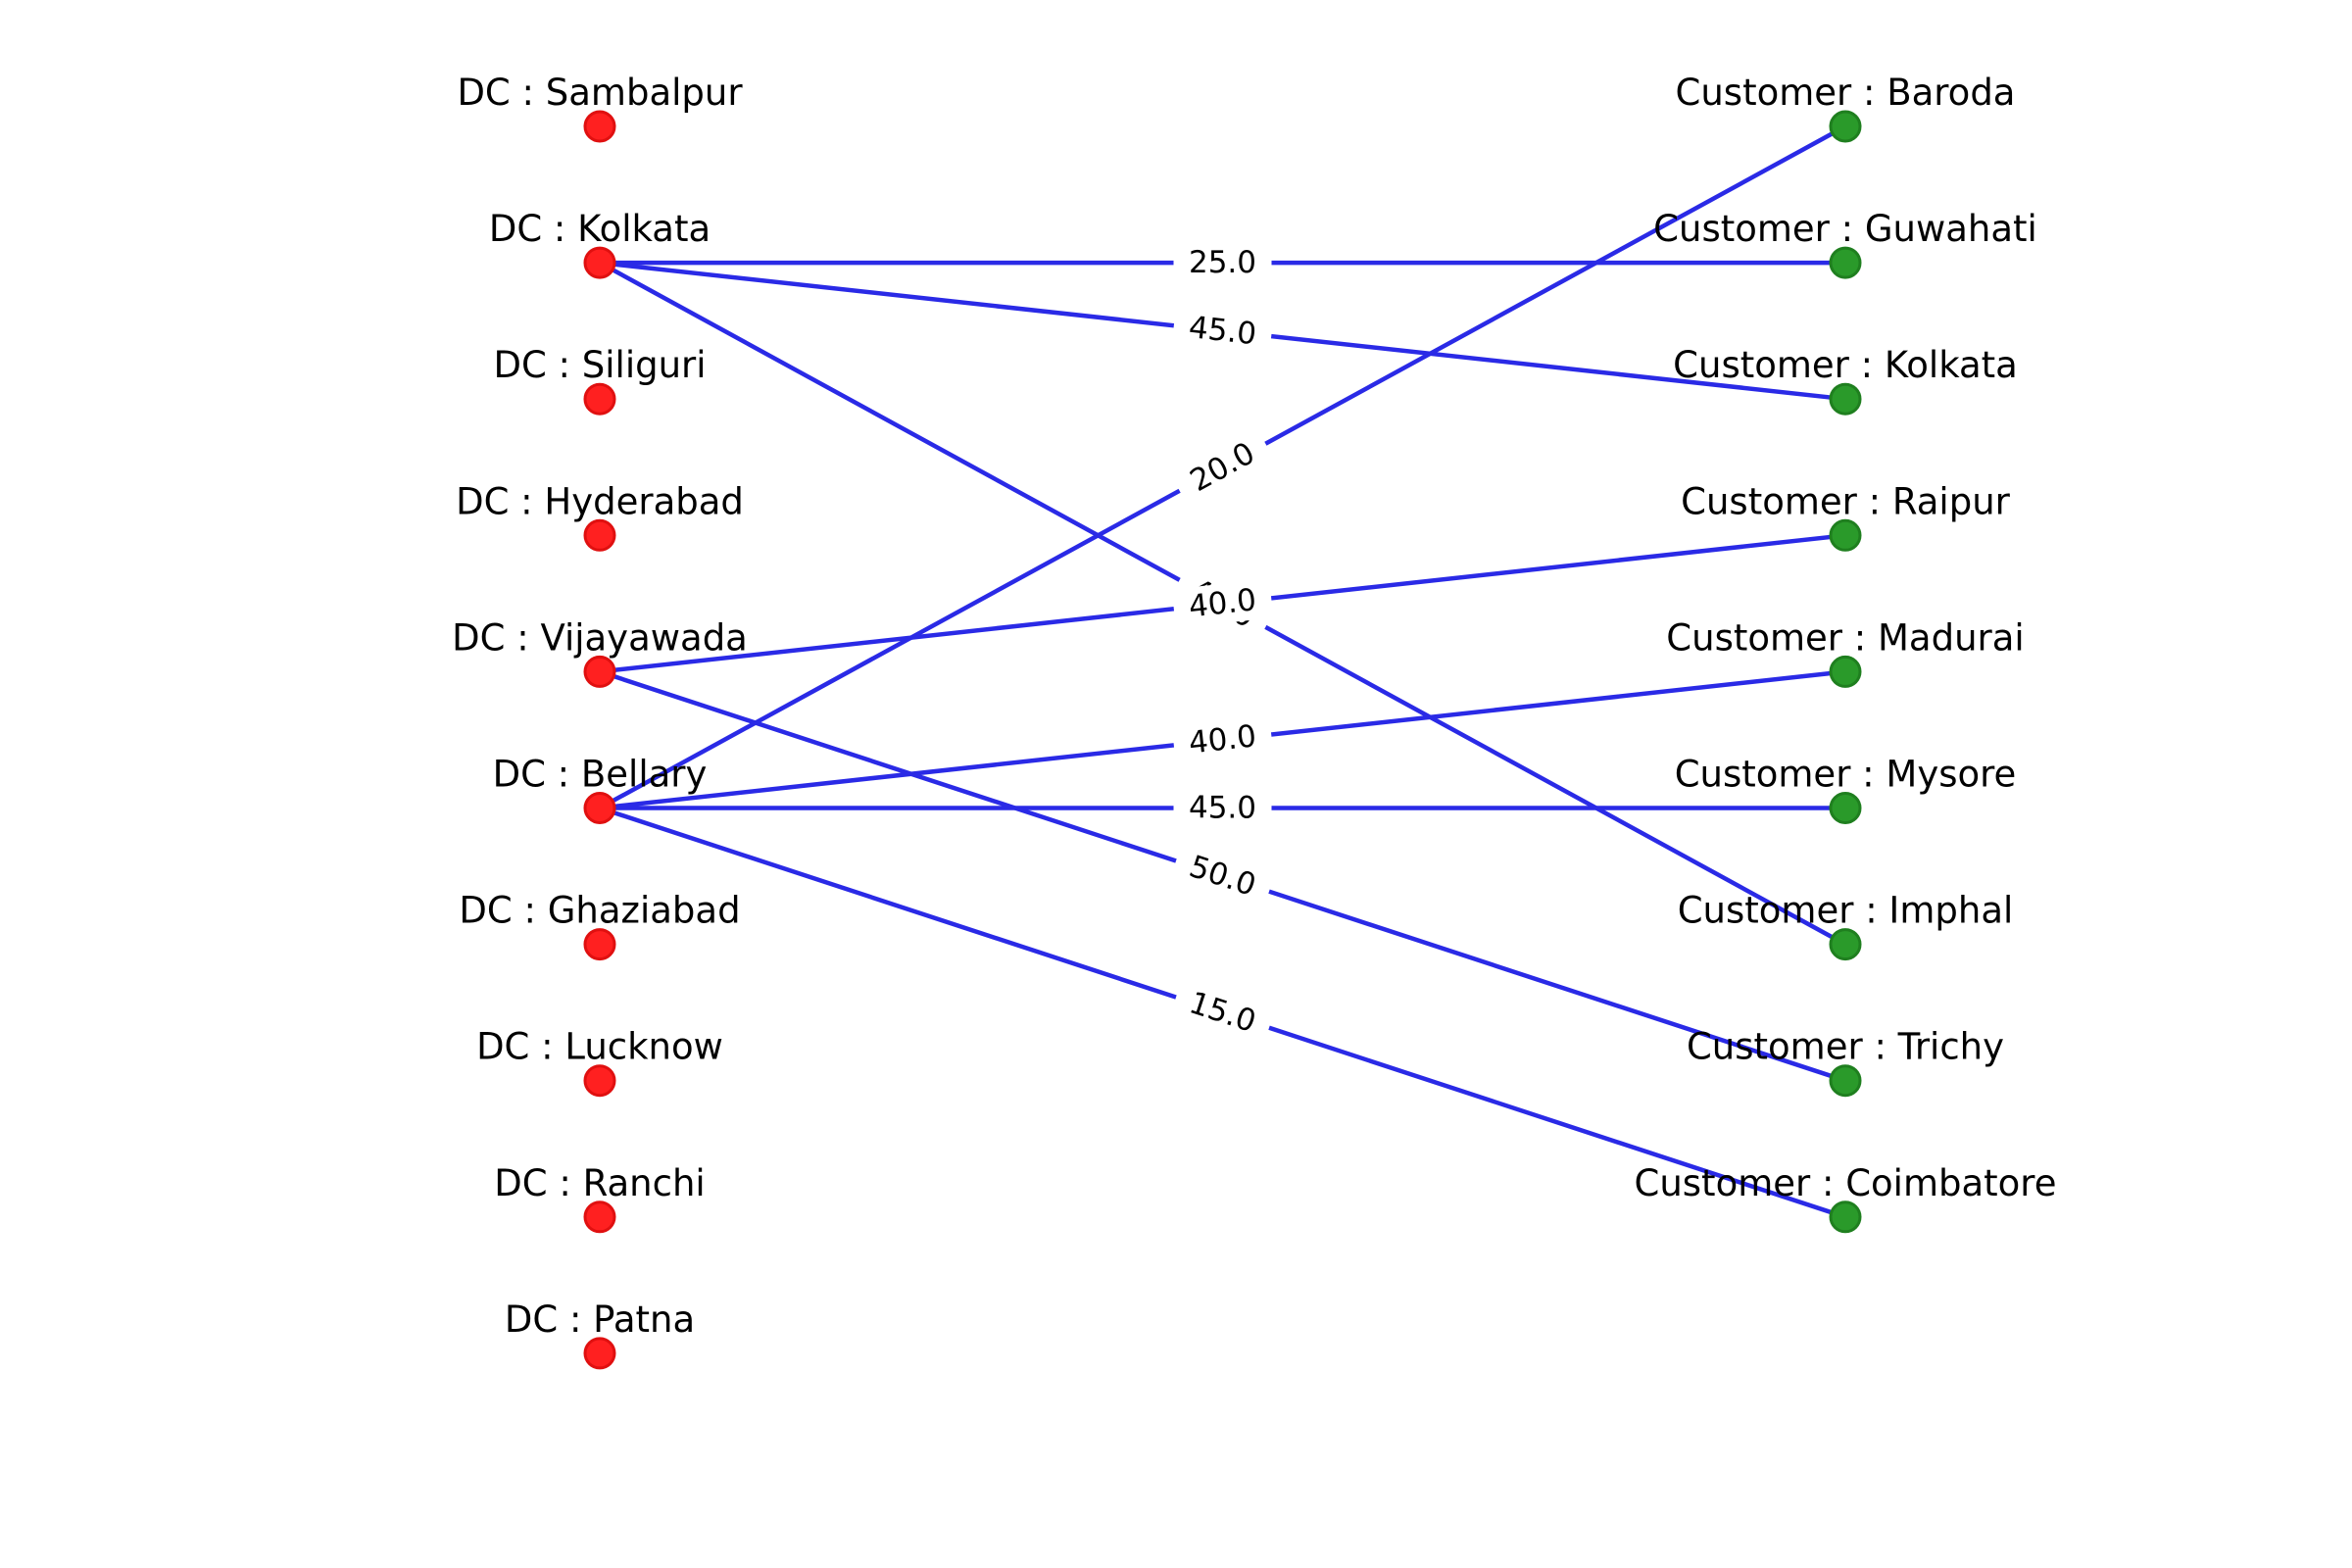 The height and width of the screenshot is (1568, 2352). What do you see at coordinates (600, 501) in the screenshot?
I see `dc-node-label: DC : Hyderabad` at bounding box center [600, 501].